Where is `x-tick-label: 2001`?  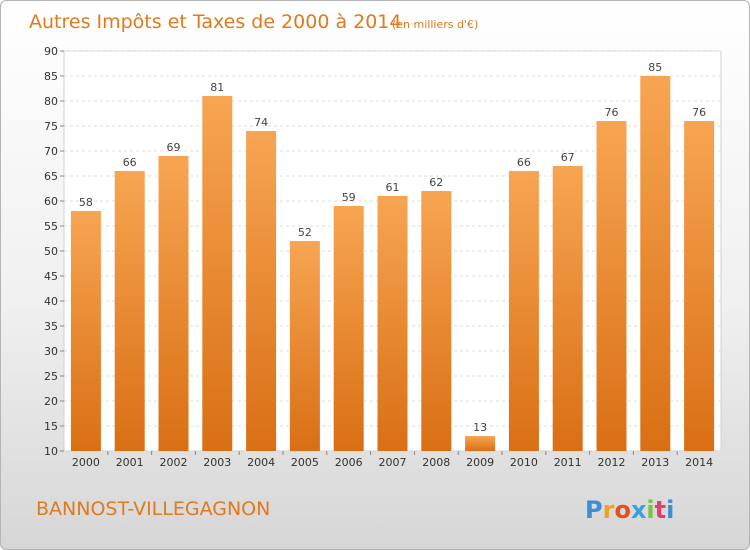 x-tick-label: 2001 is located at coordinates (130, 462).